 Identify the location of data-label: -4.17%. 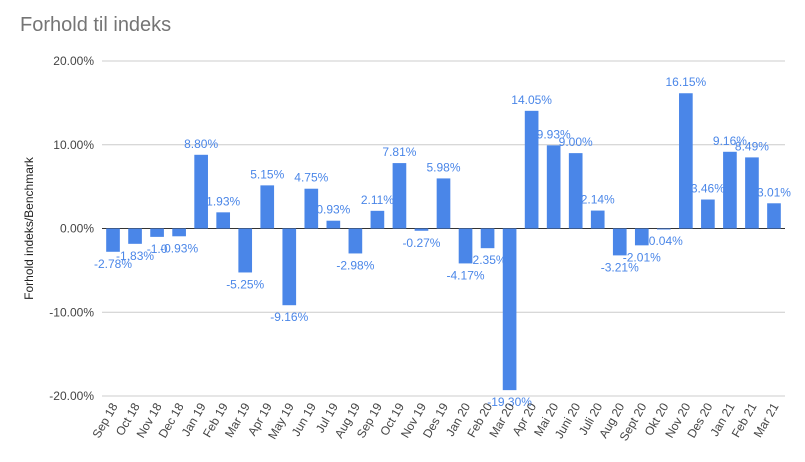
(466, 275).